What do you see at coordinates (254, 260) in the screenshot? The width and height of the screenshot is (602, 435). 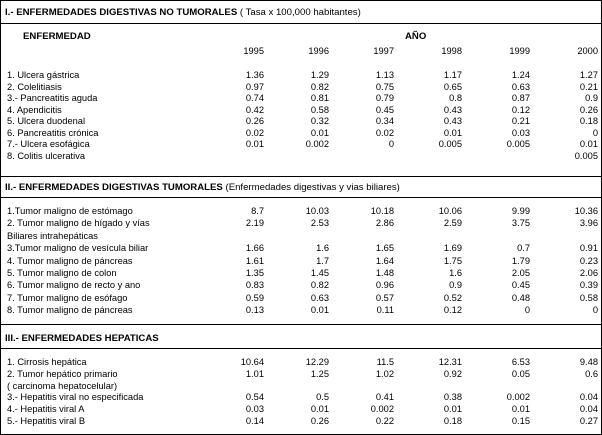 I see `table-cell: 1.61` at bounding box center [254, 260].